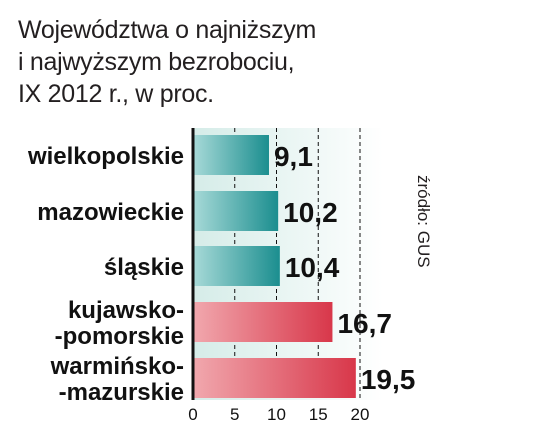  What do you see at coordinates (364, 323) in the screenshot?
I see `value-label-3: 16,7` at bounding box center [364, 323].